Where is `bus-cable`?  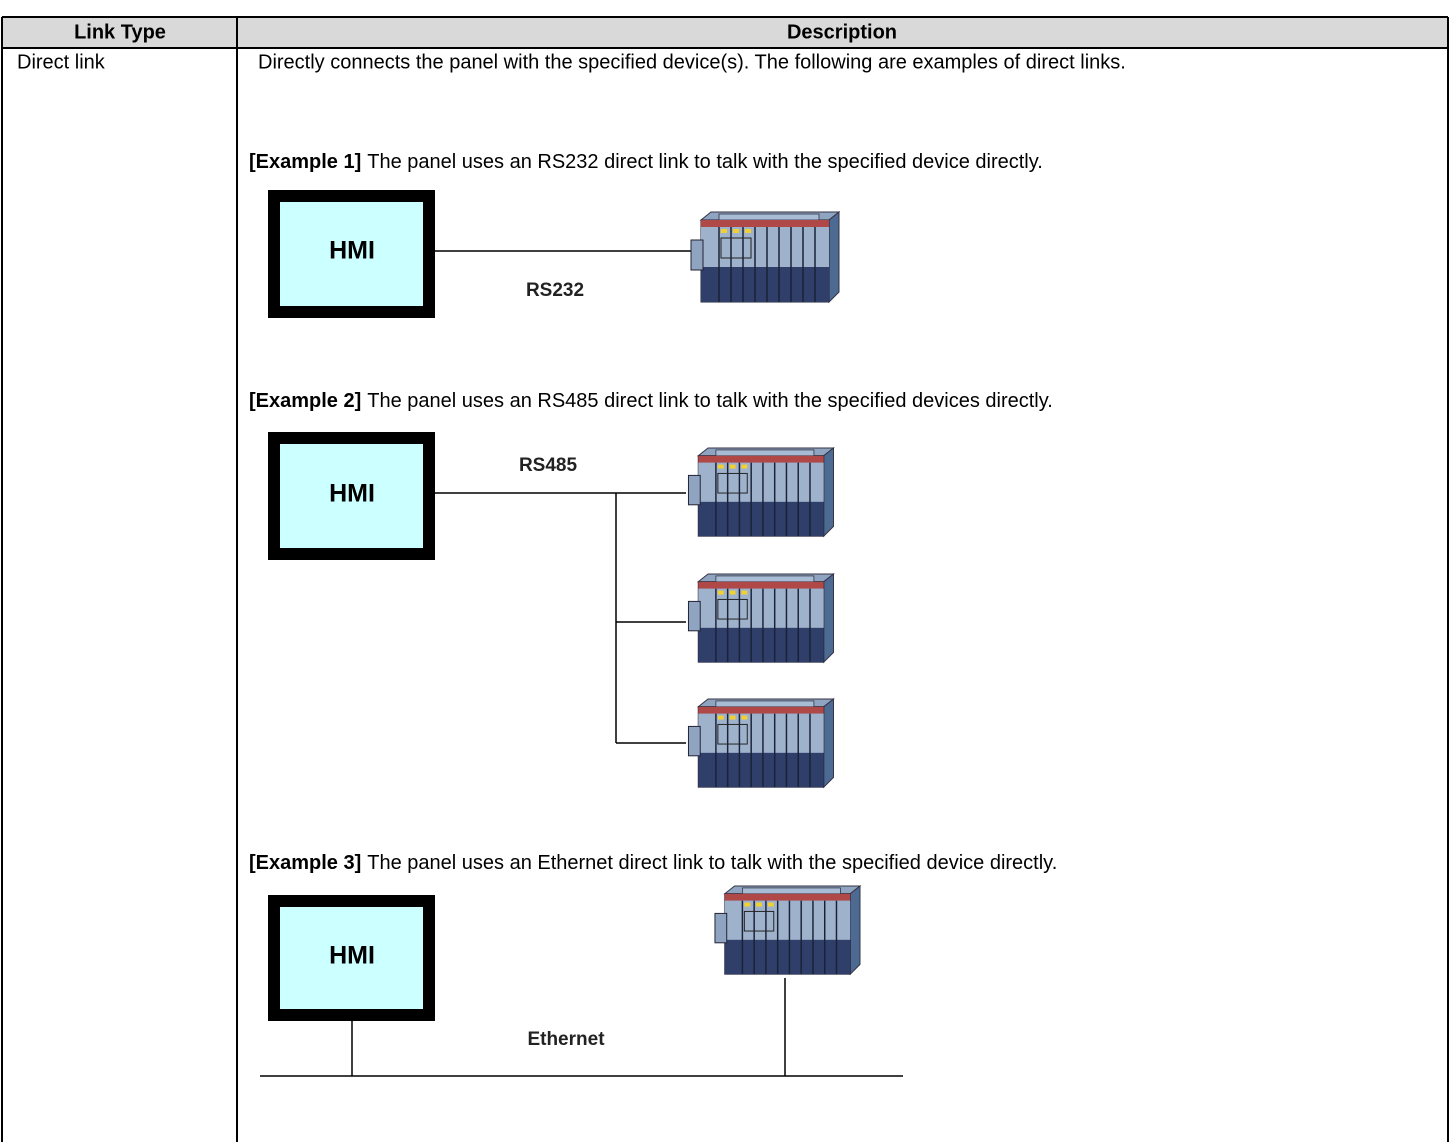 bus-cable is located at coordinates (560, 618).